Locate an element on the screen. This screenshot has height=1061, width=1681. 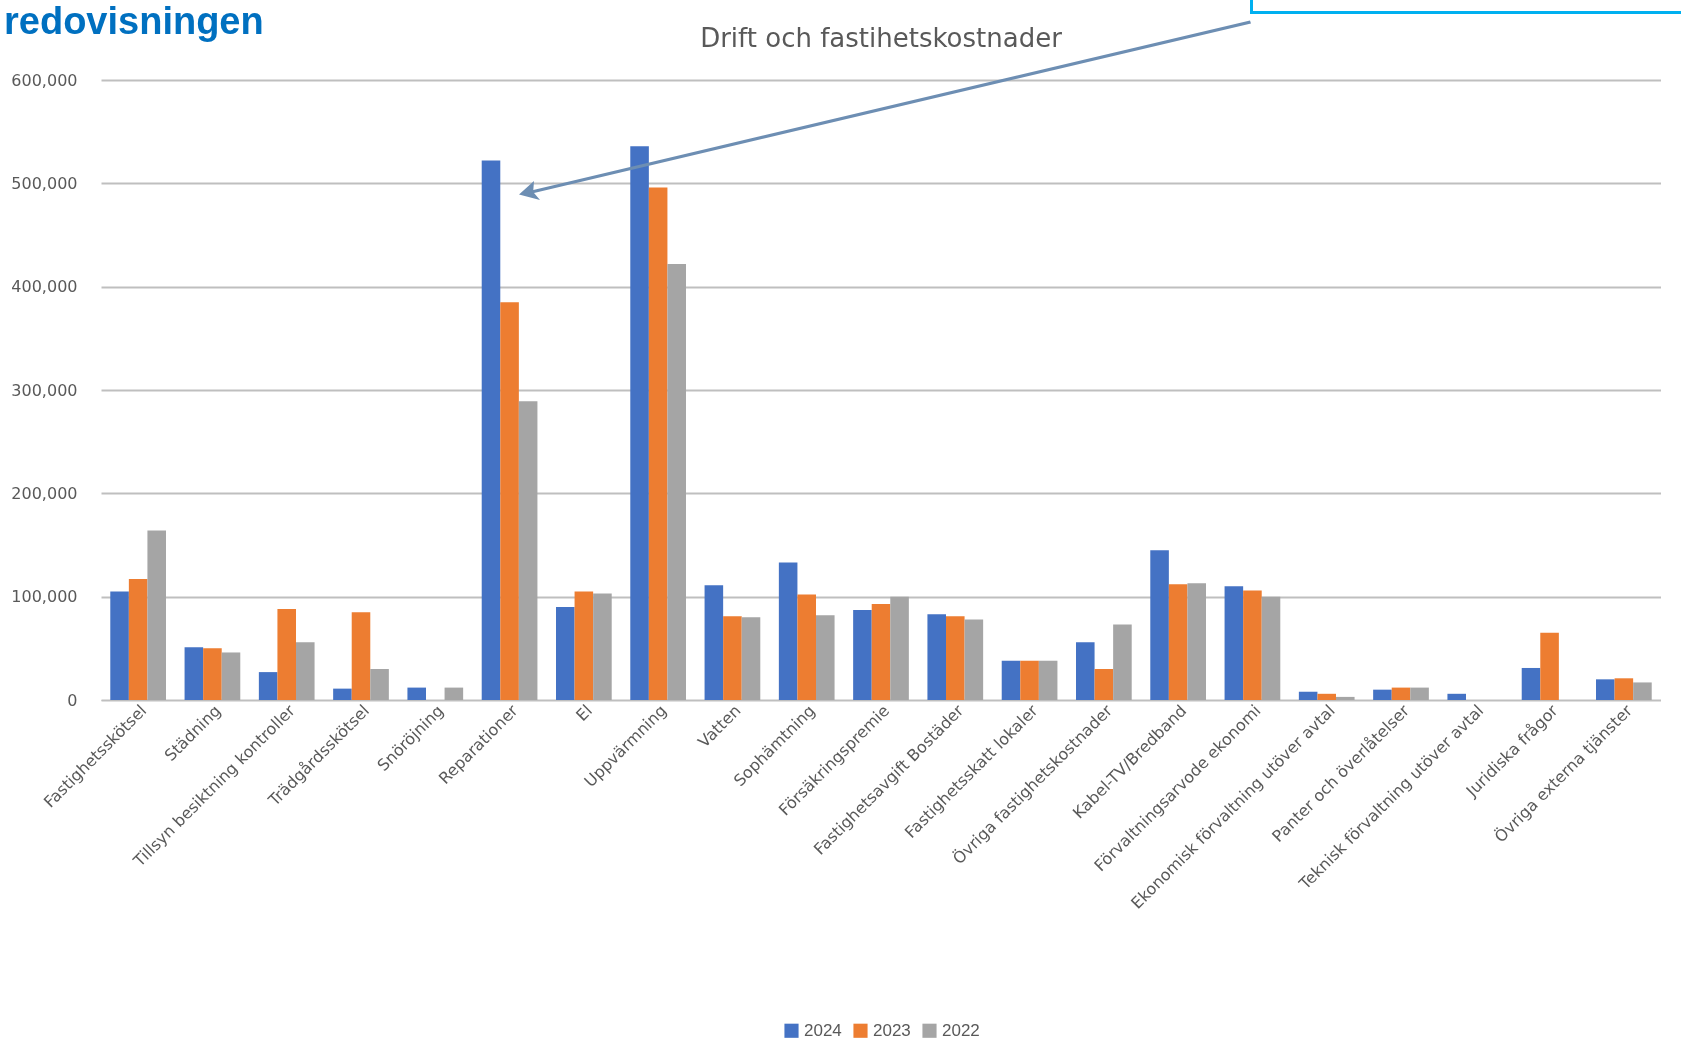
legend-label: 2022 is located at coordinates (961, 1030).